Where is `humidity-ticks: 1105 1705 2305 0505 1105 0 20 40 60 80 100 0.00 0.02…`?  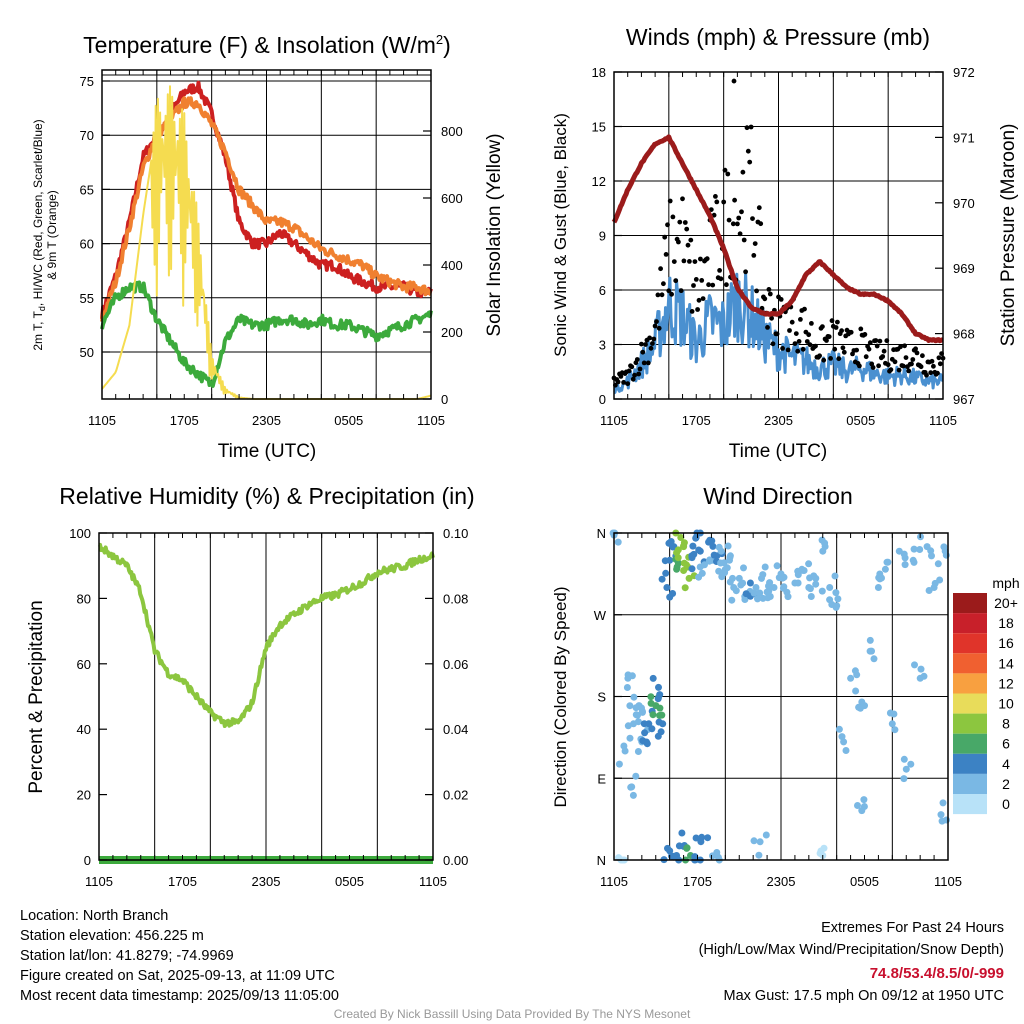
humidity-ticks: 1105 1705 2305 0505 1105 0 20 40 60 80 100 0.00 0.02… is located at coordinates (268, 707).